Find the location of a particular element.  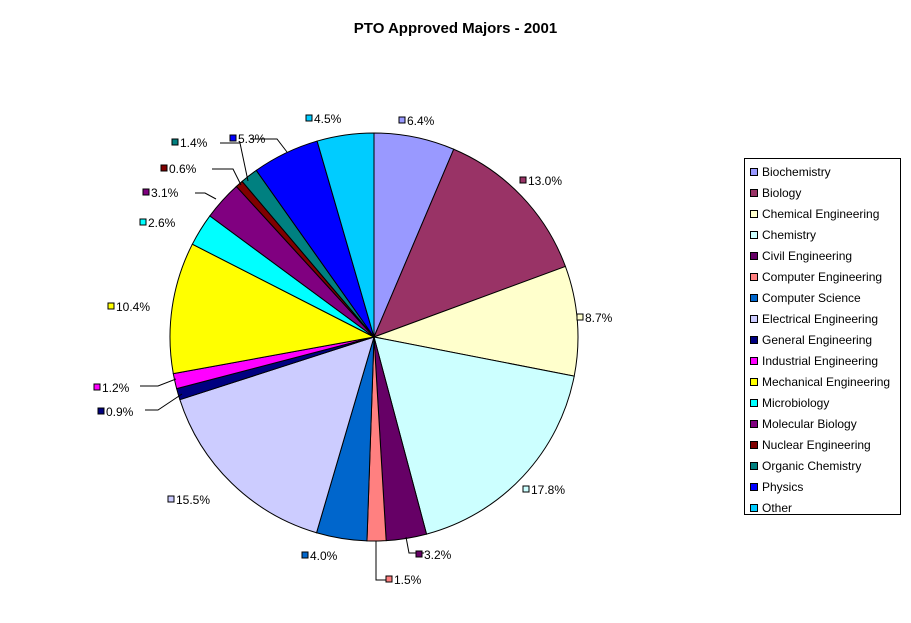

leader-line-computer-engineering is located at coordinates (383, 561).